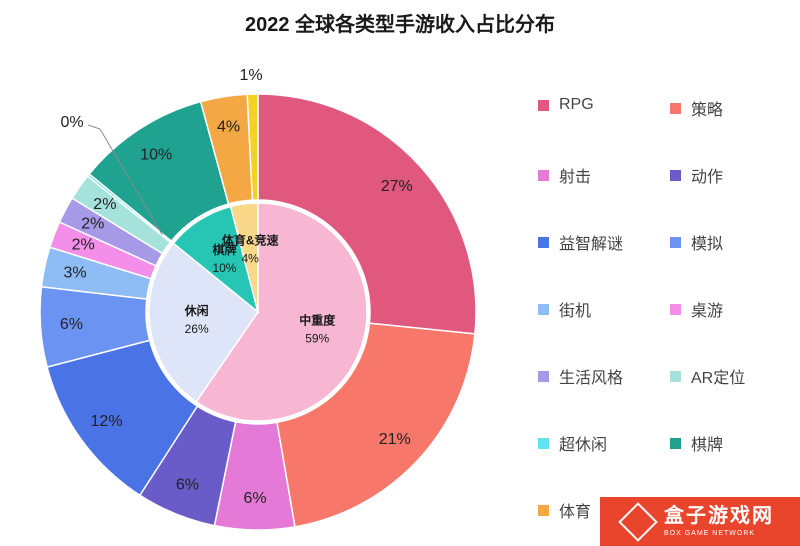 The height and width of the screenshot is (546, 800). Describe the element at coordinates (317, 339) in the screenshot. I see `inner-data-label: 59%` at that location.